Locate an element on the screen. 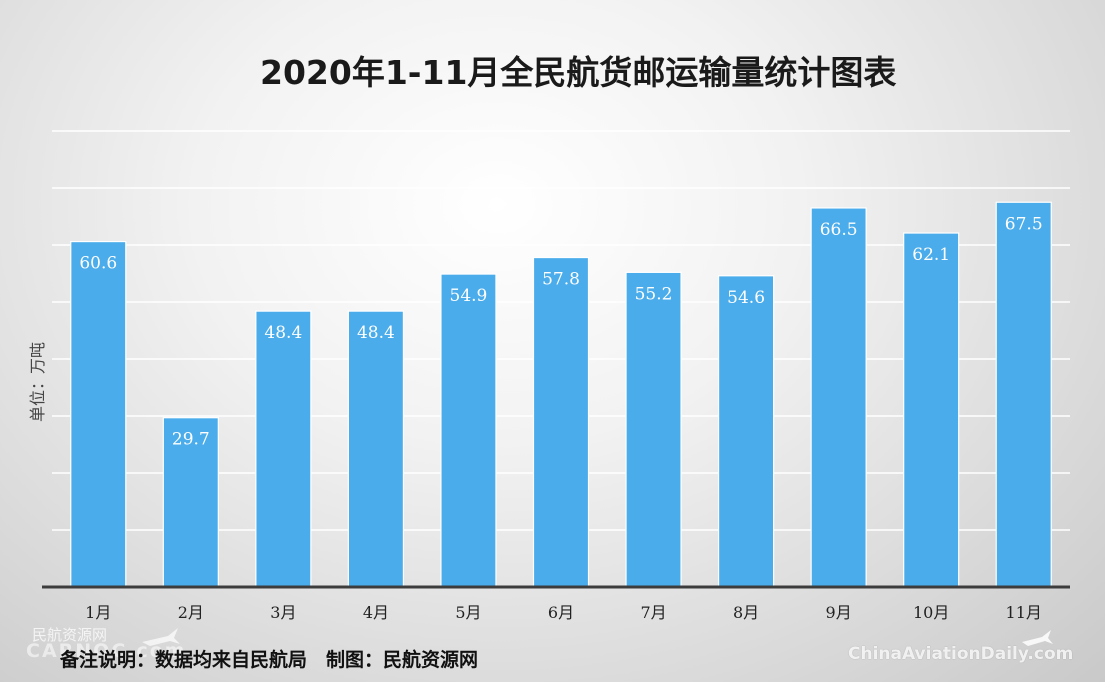  x-tick-label: 8月 is located at coordinates (746, 612).